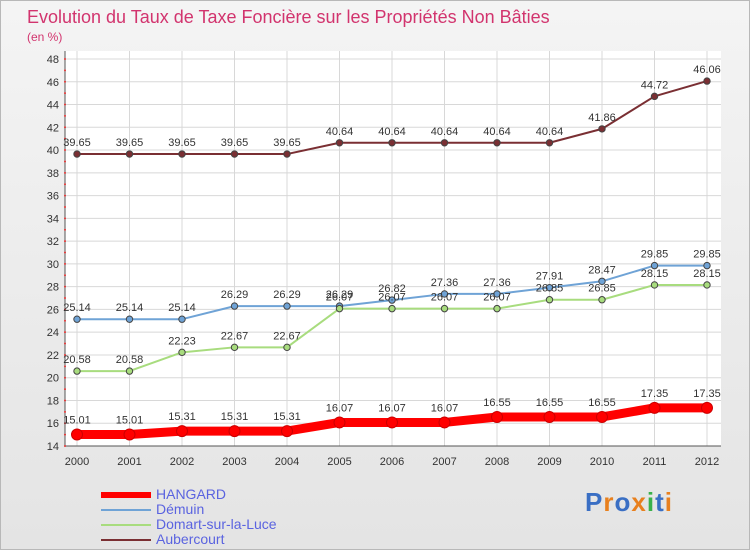 The height and width of the screenshot is (550, 750). What do you see at coordinates (602, 289) in the screenshot?
I see `data-label: 26.85` at bounding box center [602, 289].